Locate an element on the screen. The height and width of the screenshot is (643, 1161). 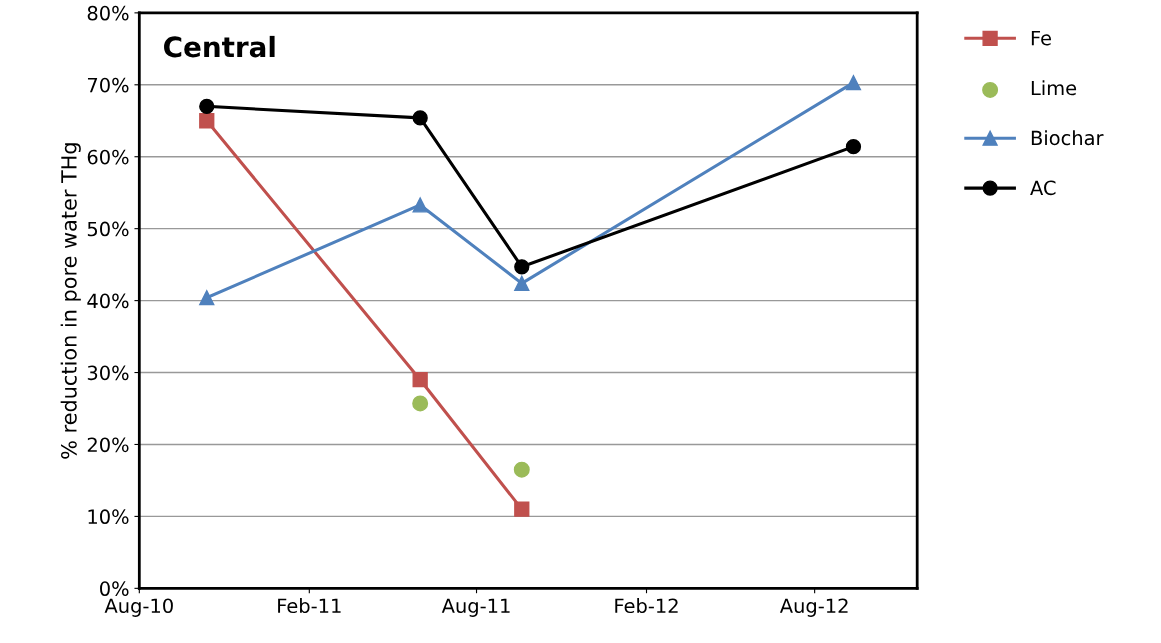
legend-label: Fe is located at coordinates (1041, 38).